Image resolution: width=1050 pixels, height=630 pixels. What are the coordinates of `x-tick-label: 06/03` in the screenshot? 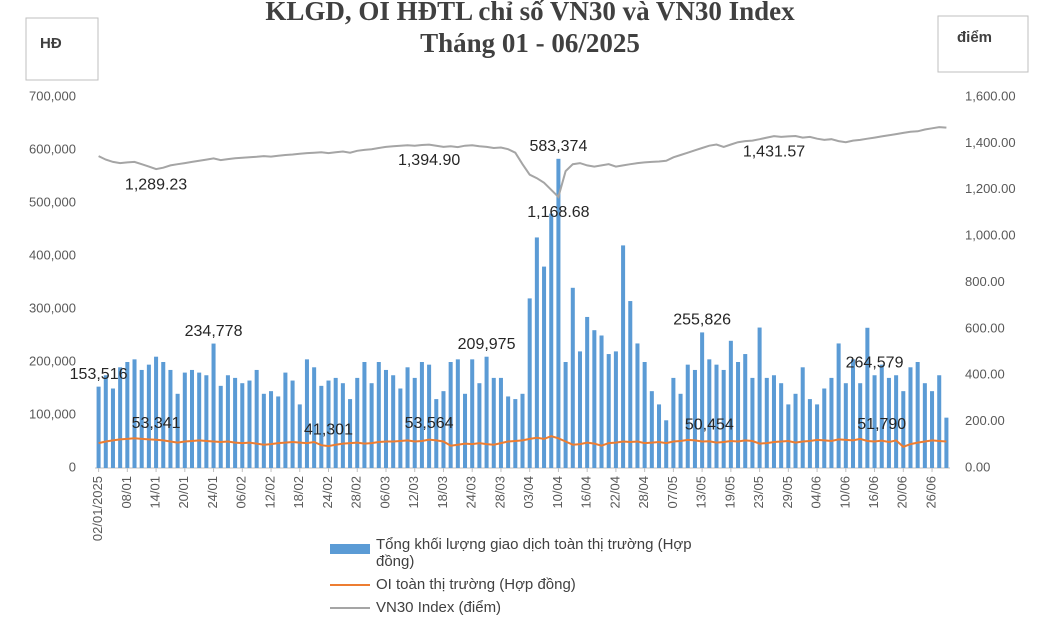 It's located at (384, 492).